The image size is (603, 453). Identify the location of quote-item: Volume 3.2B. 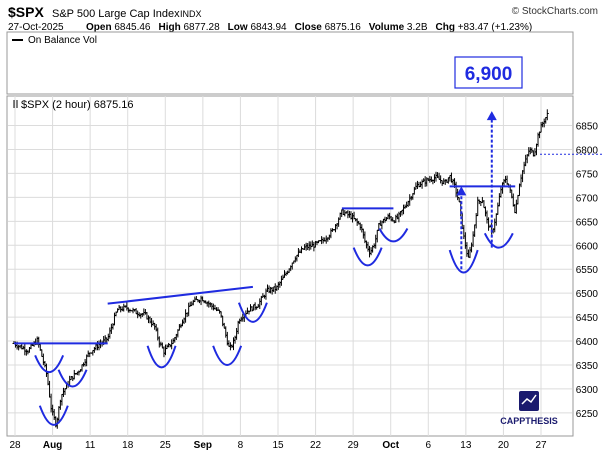
(398, 27).